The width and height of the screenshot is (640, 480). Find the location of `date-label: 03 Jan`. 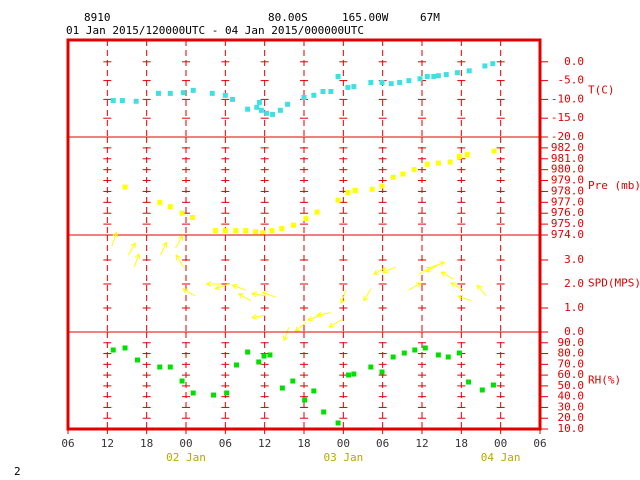

date-label: 03 Jan is located at coordinates (343, 457).